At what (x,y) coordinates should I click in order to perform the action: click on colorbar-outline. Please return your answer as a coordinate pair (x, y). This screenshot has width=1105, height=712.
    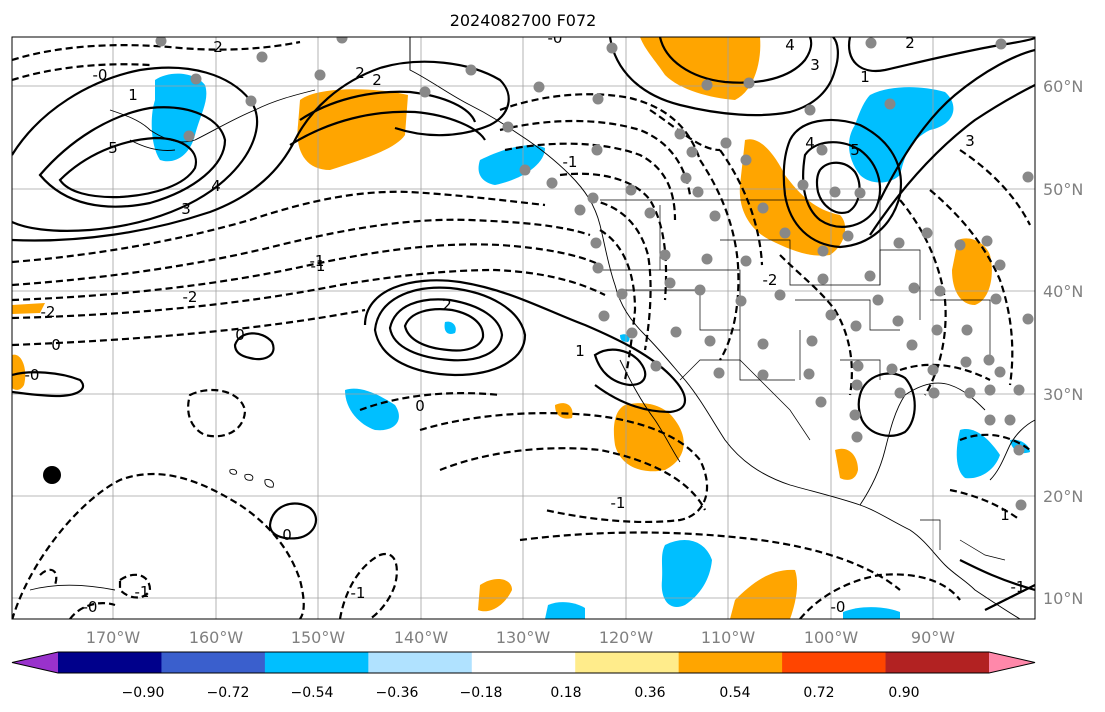
    Looking at the image, I should click on (523, 662).